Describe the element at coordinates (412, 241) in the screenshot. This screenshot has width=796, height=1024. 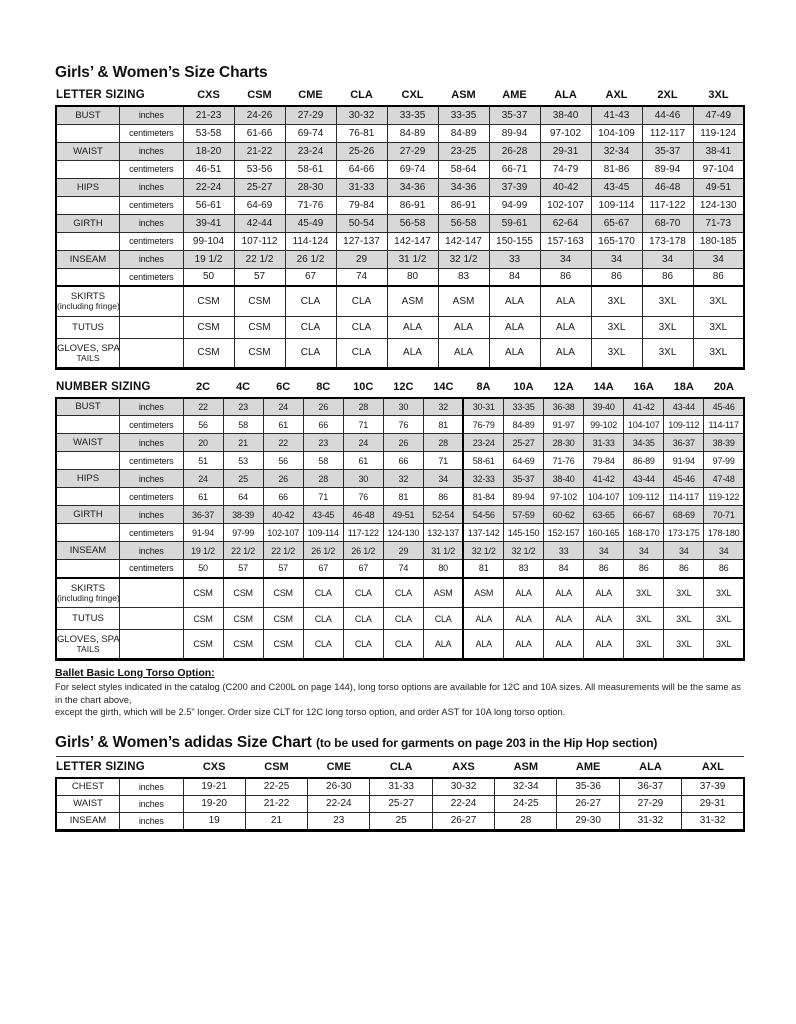
I see `size-value-cell: 142-147` at that location.